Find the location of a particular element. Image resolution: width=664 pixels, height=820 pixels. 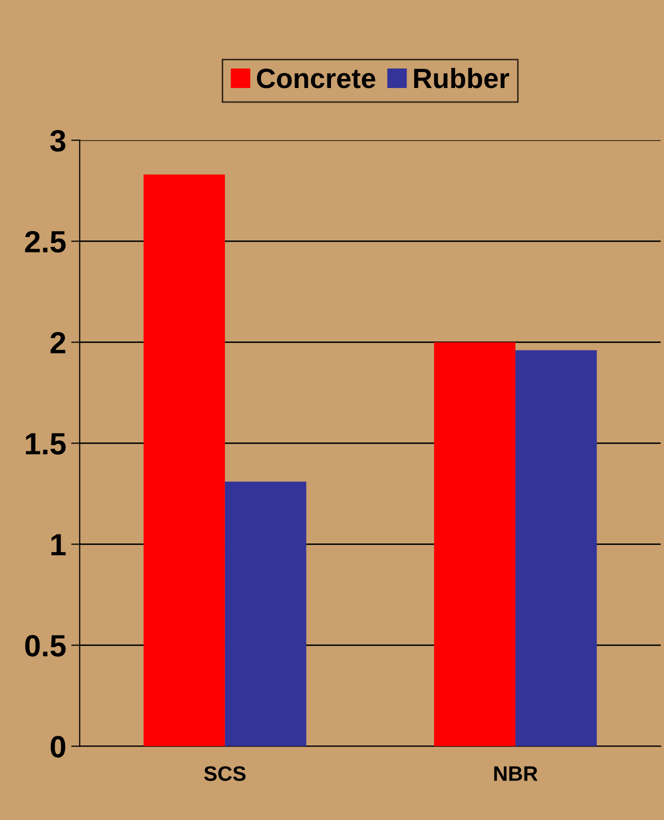

y-tick-label: 1.5 is located at coordinates (46, 444).